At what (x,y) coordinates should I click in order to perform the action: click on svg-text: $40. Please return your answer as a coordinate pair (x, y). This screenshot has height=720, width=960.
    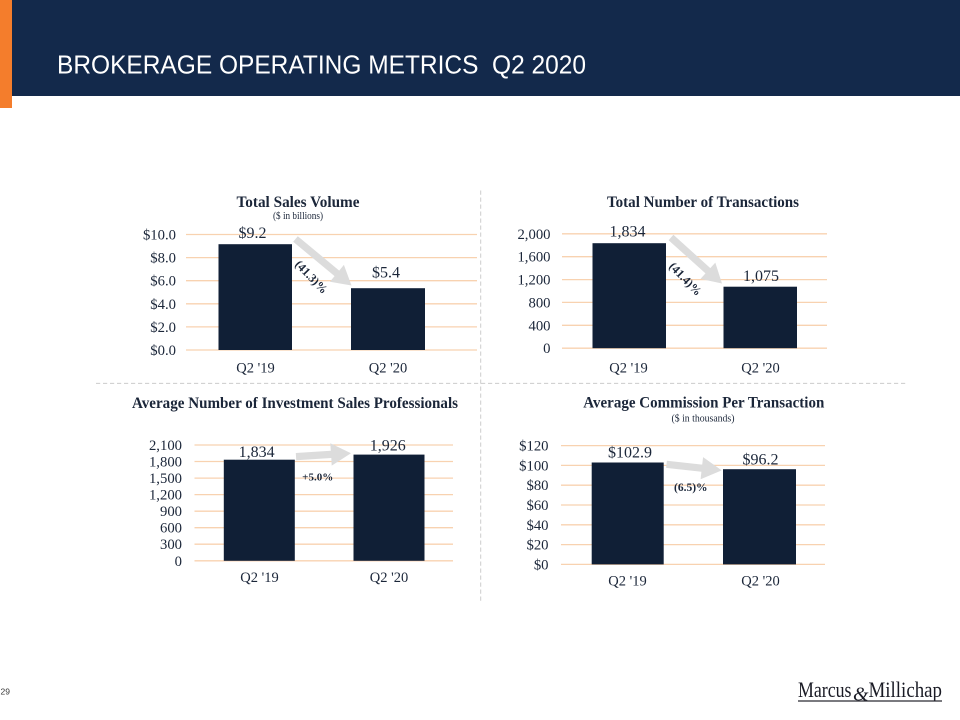
    Looking at the image, I should click on (537, 526).